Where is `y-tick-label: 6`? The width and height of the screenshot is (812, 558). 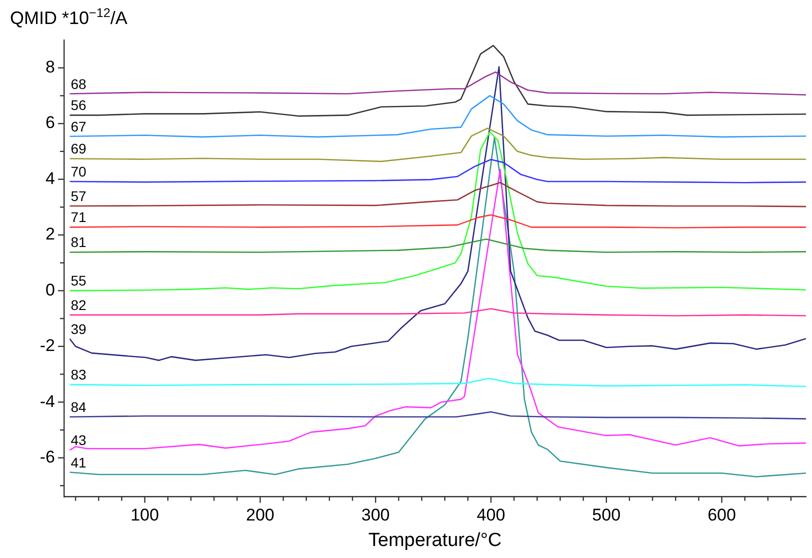
y-tick-label: 6 is located at coordinates (50, 122).